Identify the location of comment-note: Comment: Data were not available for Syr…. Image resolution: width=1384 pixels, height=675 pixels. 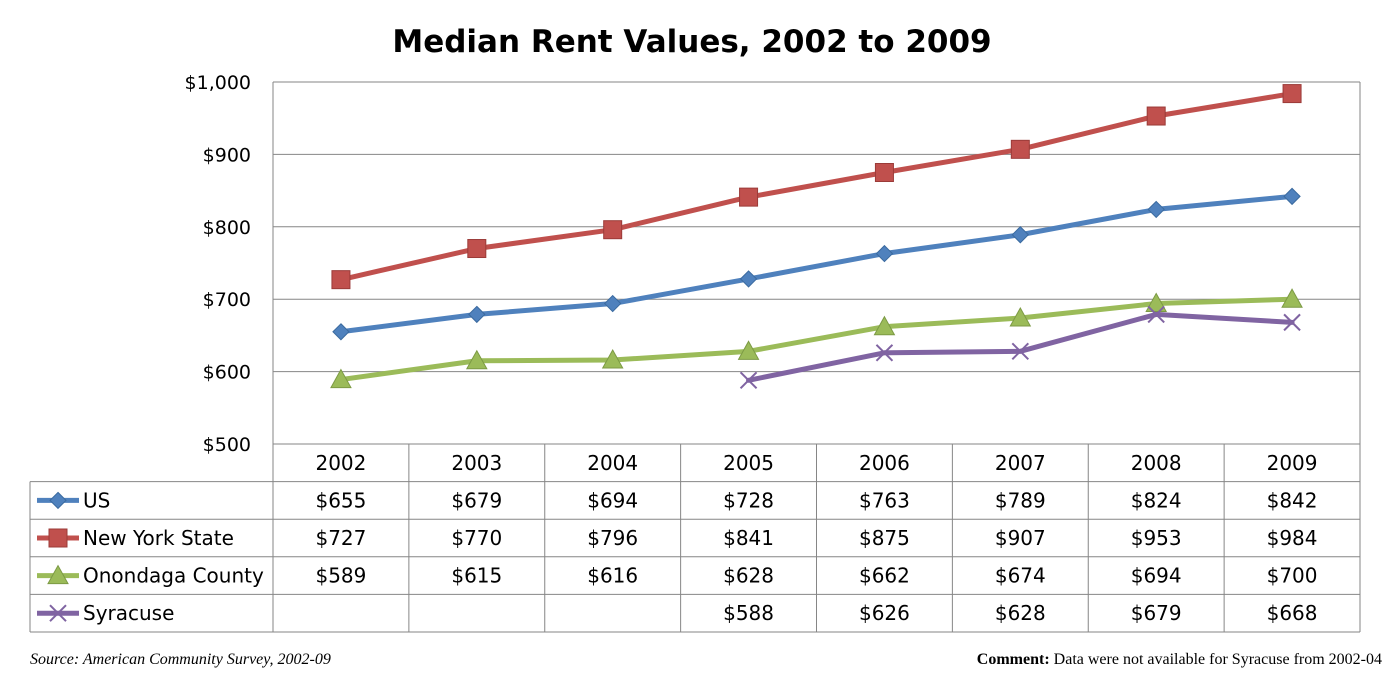
(1179, 660).